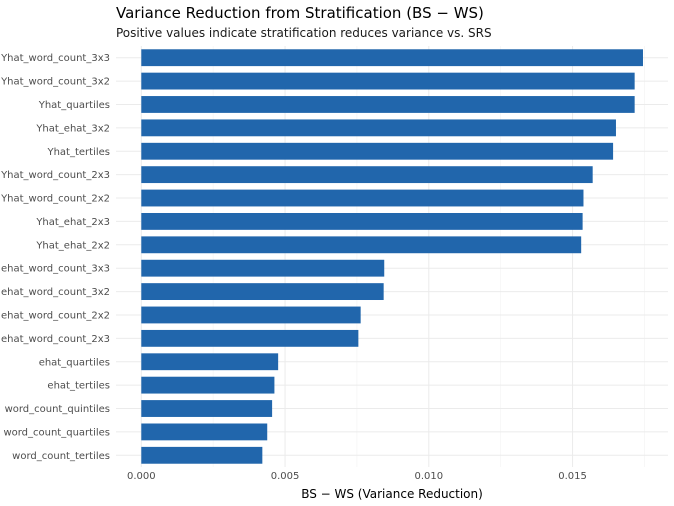 The height and width of the screenshot is (506, 674). I want to click on y-tick-label: Yhat_tertiles, so click(78, 152).